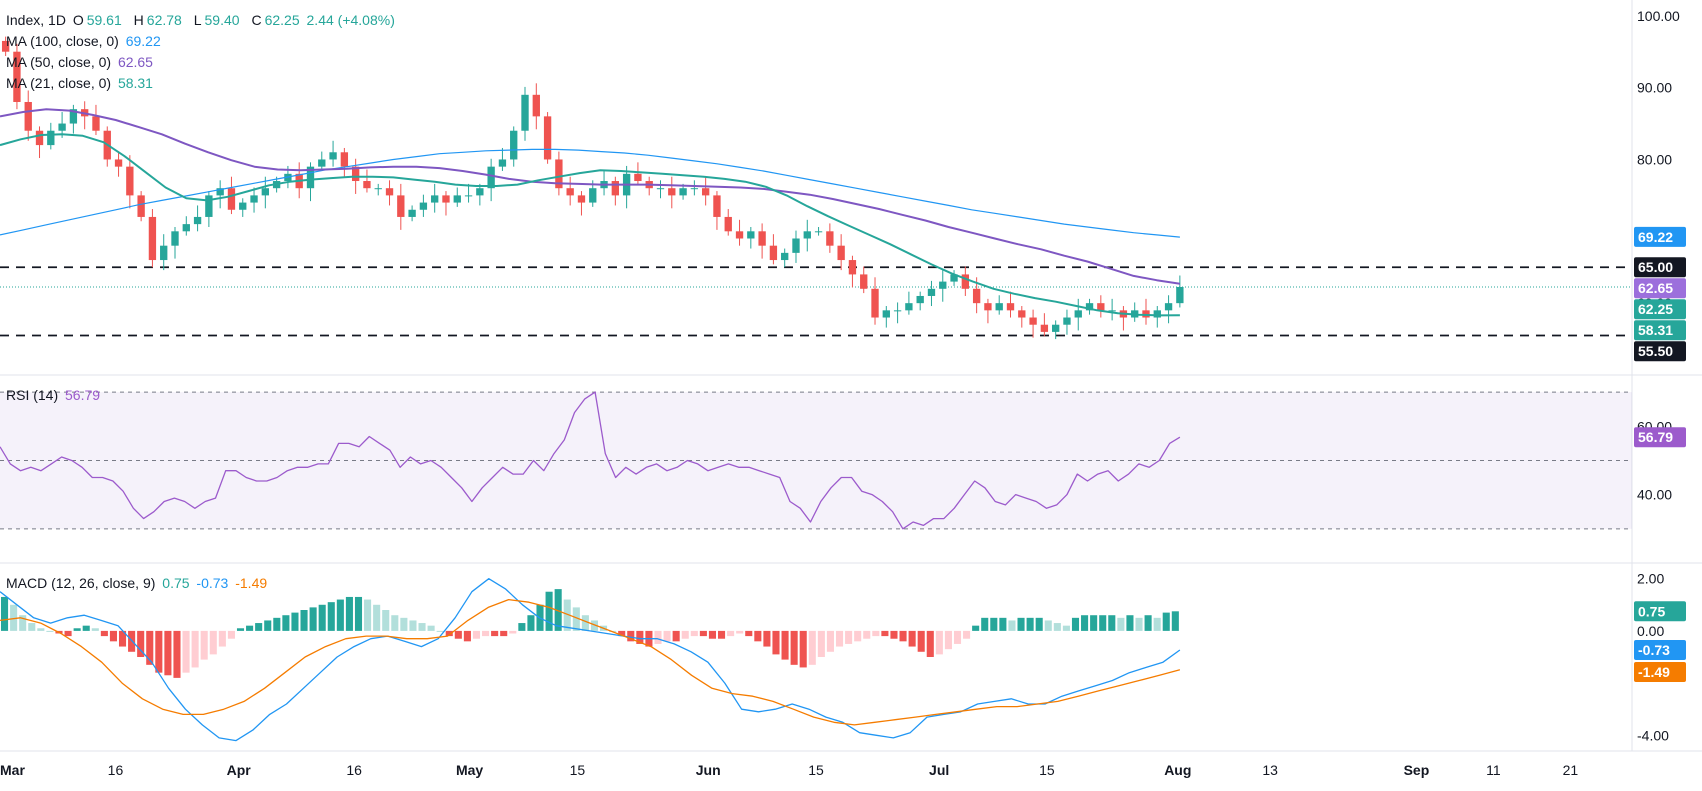 The width and height of the screenshot is (1702, 791). I want to click on time-axis-tick: 21, so click(1571, 770).